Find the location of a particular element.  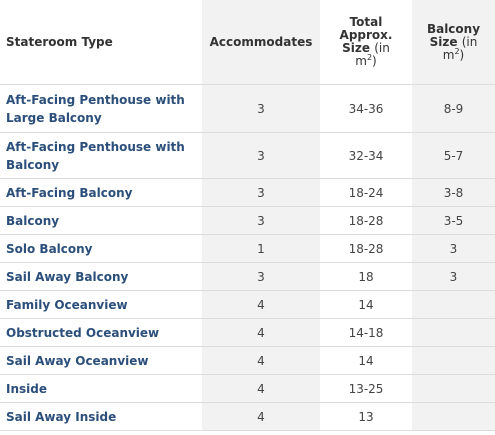

table-row: Sail Away Inside 4 13 is located at coordinates (247, 416).